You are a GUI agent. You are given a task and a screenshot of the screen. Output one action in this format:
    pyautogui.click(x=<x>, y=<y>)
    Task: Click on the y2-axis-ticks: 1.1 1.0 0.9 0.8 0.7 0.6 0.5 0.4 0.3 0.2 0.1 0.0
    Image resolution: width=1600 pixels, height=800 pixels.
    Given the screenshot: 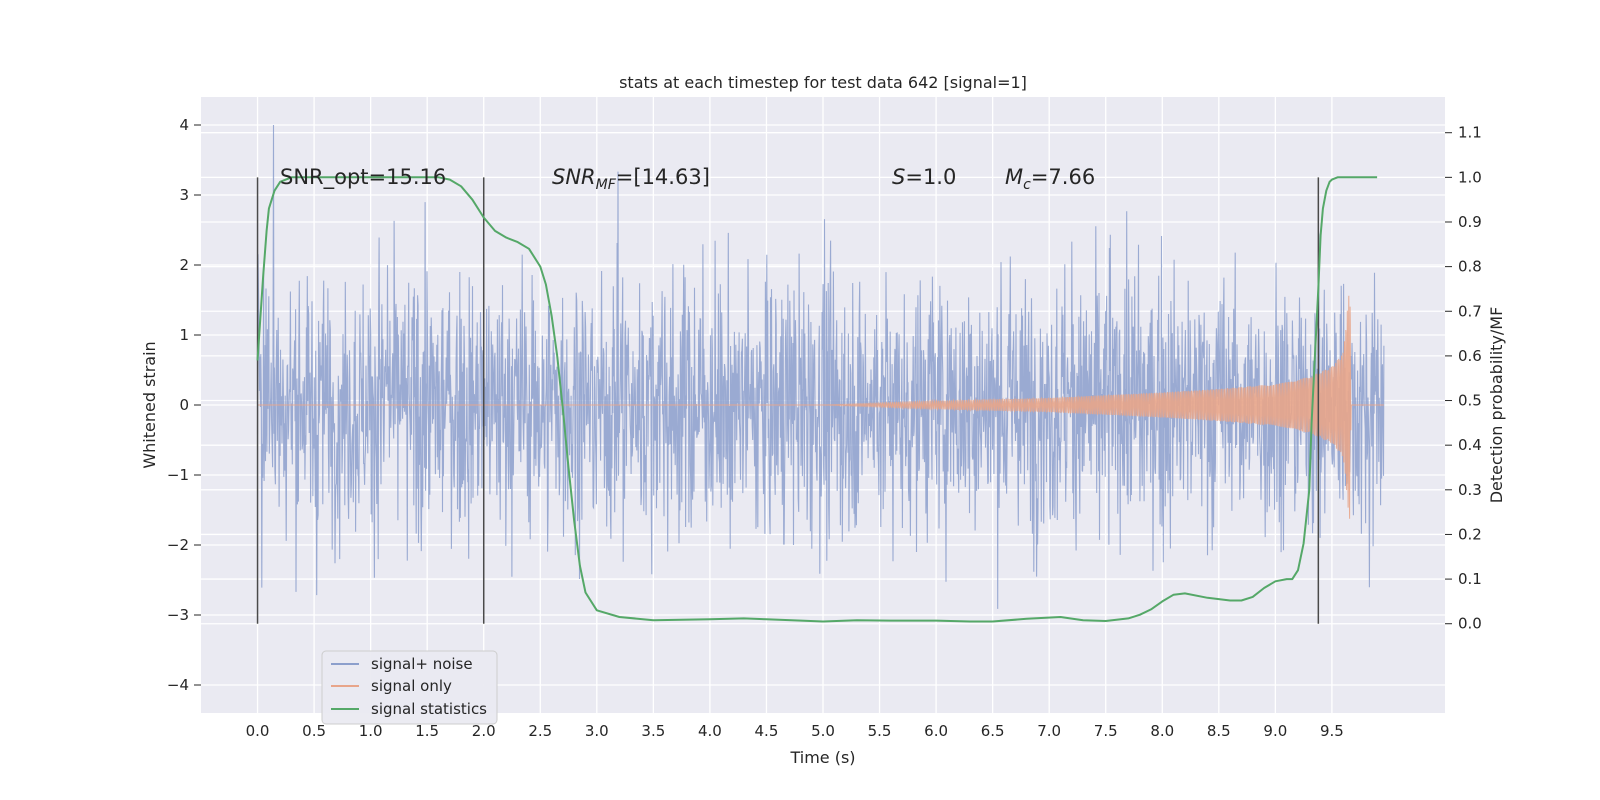 What is the action you would take?
    pyautogui.click(x=1463, y=378)
    